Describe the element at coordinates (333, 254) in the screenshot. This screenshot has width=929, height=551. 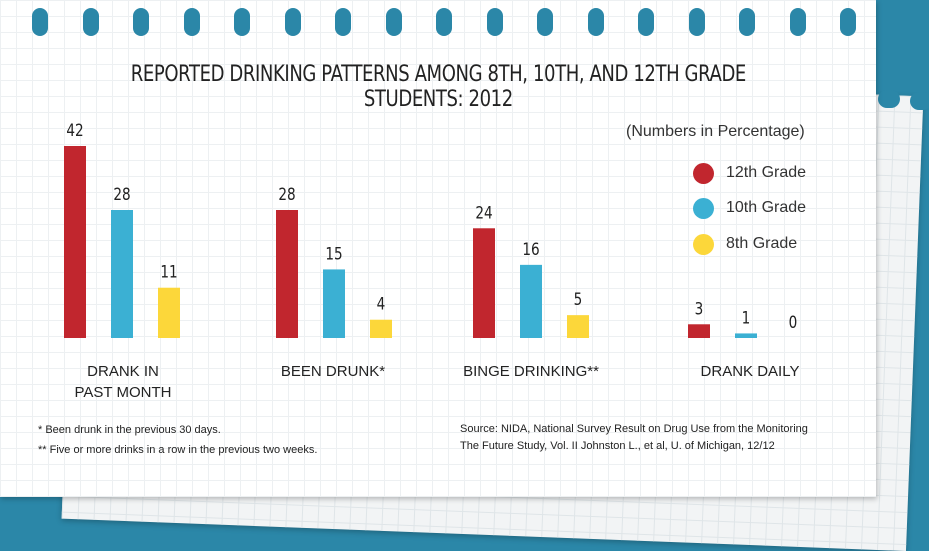
I see `data-label: 15` at that location.